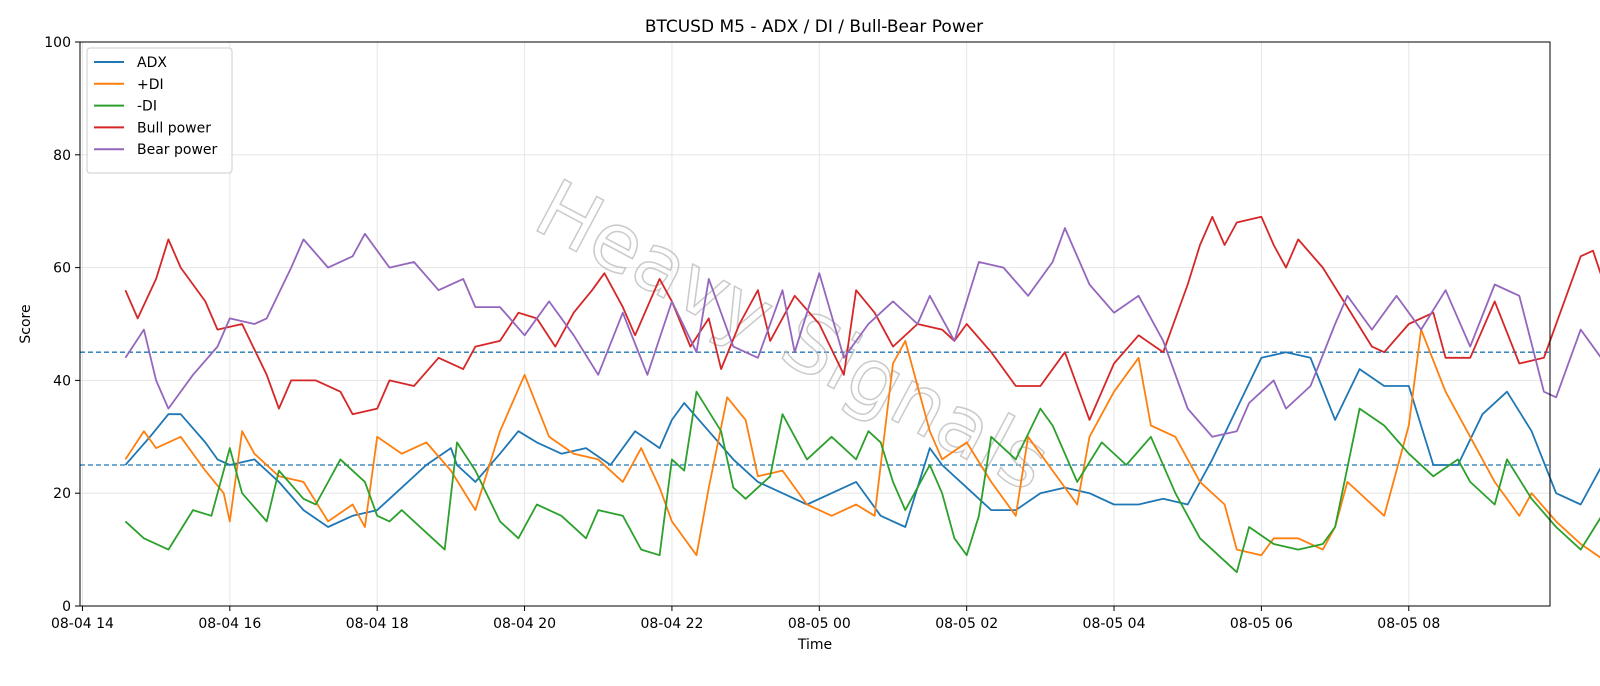 The image size is (1600, 686). I want to click on x-tick-label-2: 08-04 18, so click(377, 624).